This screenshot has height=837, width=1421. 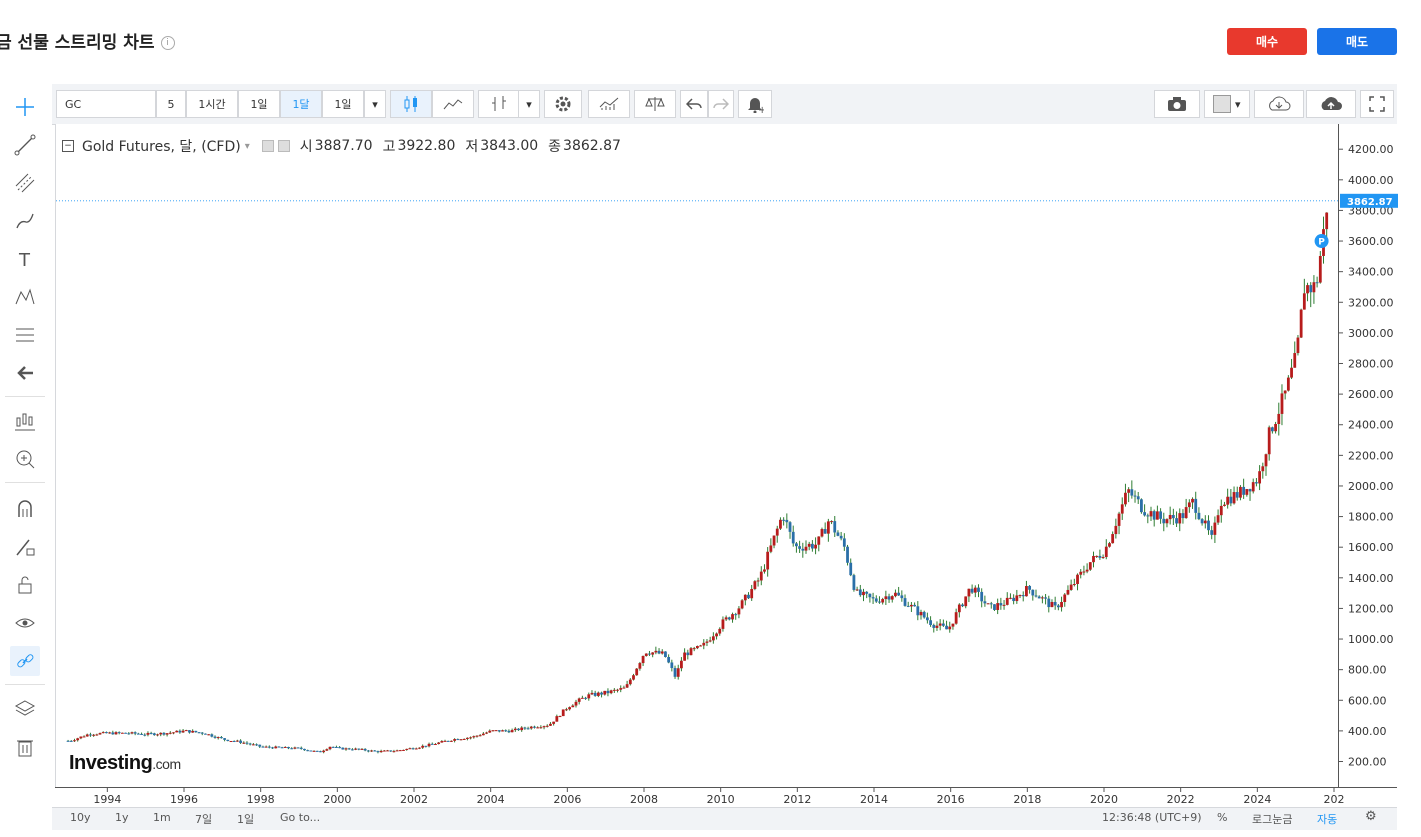 What do you see at coordinates (25, 221) in the screenshot?
I see `brush-icon` at bounding box center [25, 221].